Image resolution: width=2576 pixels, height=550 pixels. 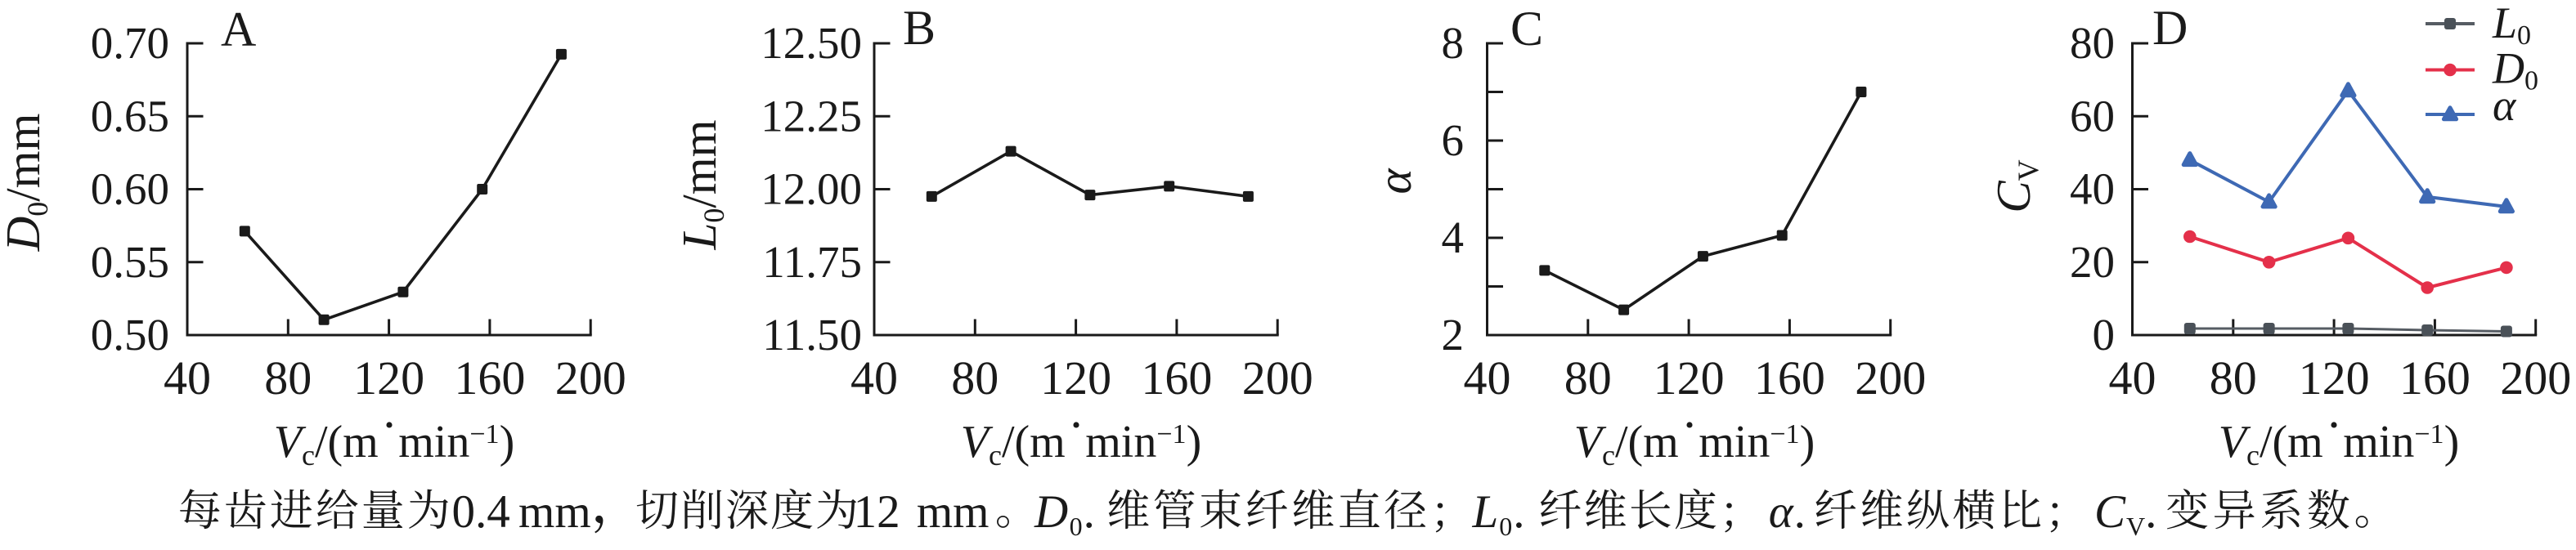 I want to click on svg-text: 0.55, so click(x=130, y=262).